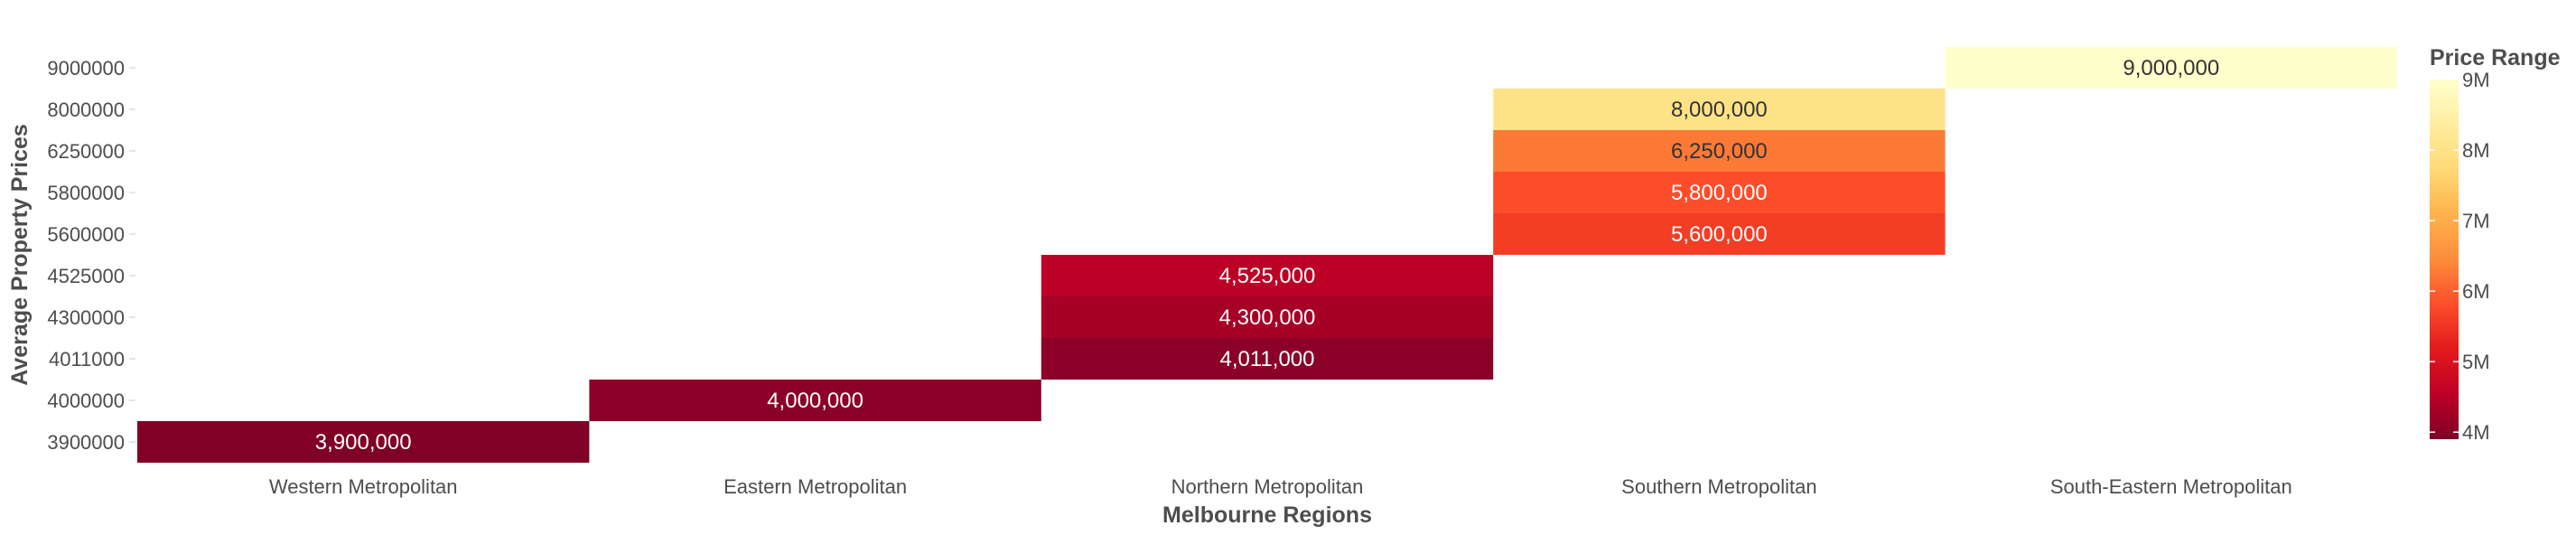 This screenshot has height=535, width=2576. I want to click on legend-tick-label: 4M, so click(2476, 432).